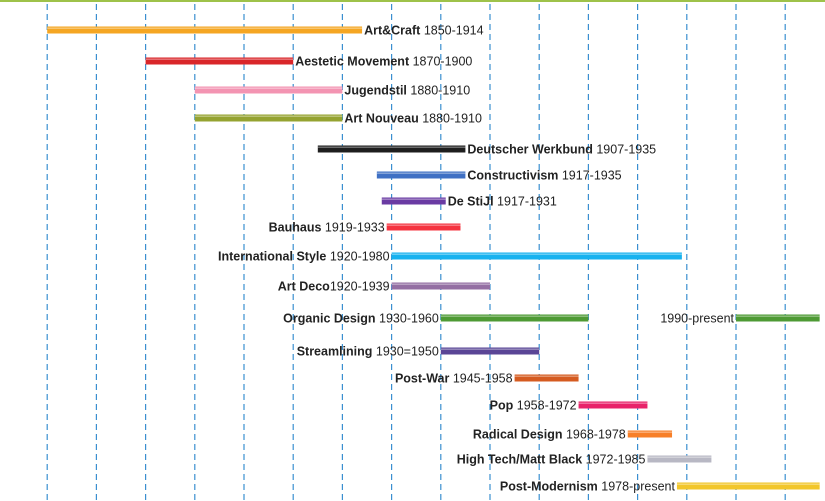  I want to click on movement-name: Jugendstil, so click(377, 91).